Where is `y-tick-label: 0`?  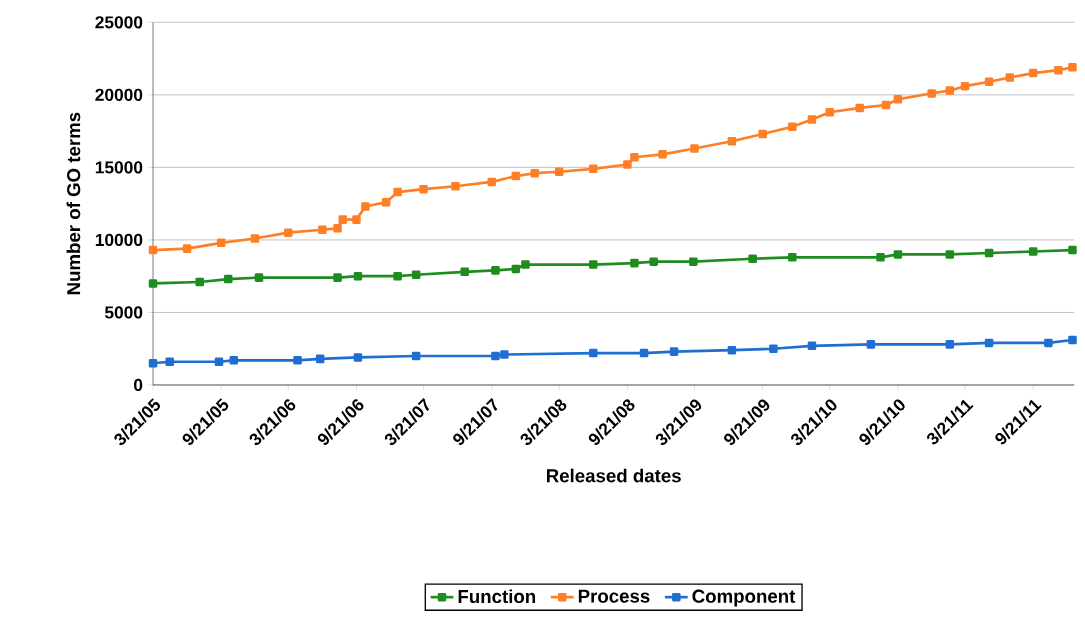
y-tick-label: 0 is located at coordinates (138, 385).